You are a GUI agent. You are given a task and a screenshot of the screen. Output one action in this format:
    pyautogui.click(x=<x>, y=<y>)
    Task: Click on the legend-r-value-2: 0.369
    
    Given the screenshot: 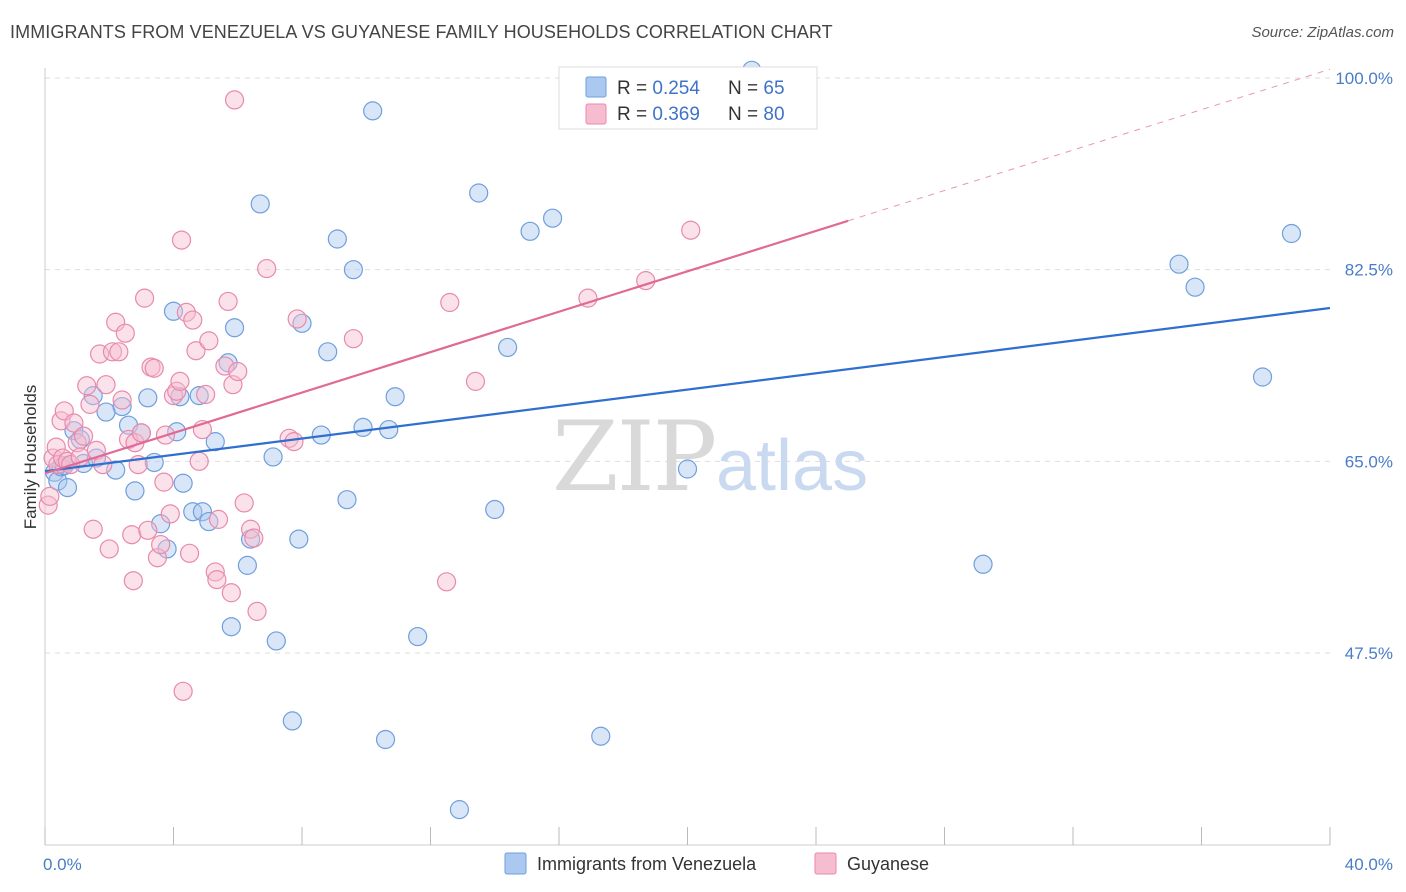 What is the action you would take?
    pyautogui.click(x=676, y=114)
    